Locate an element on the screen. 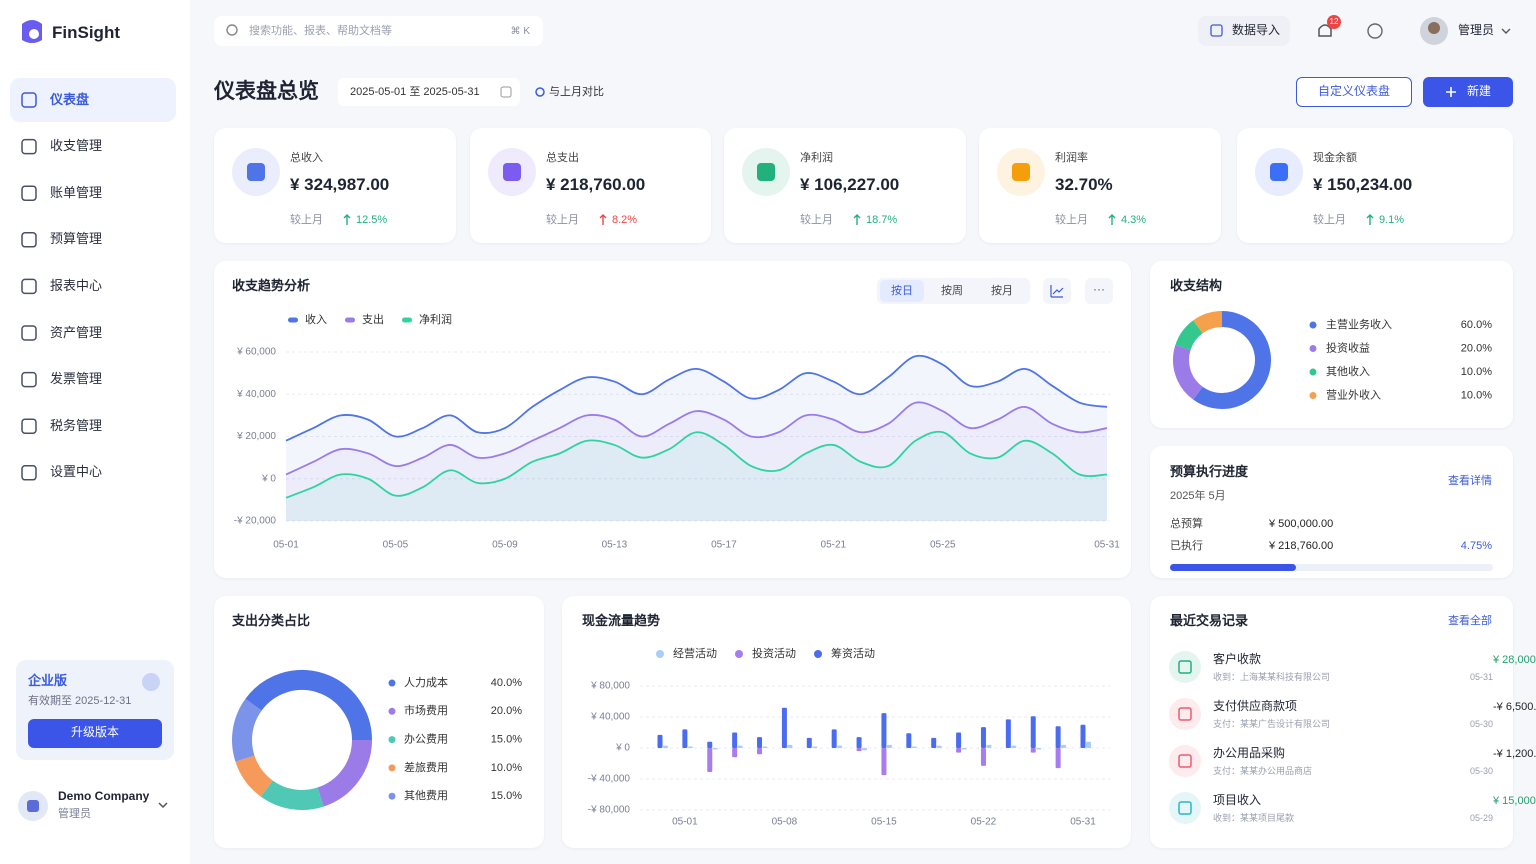  x-tick-label: 05-25 is located at coordinates (943, 545).